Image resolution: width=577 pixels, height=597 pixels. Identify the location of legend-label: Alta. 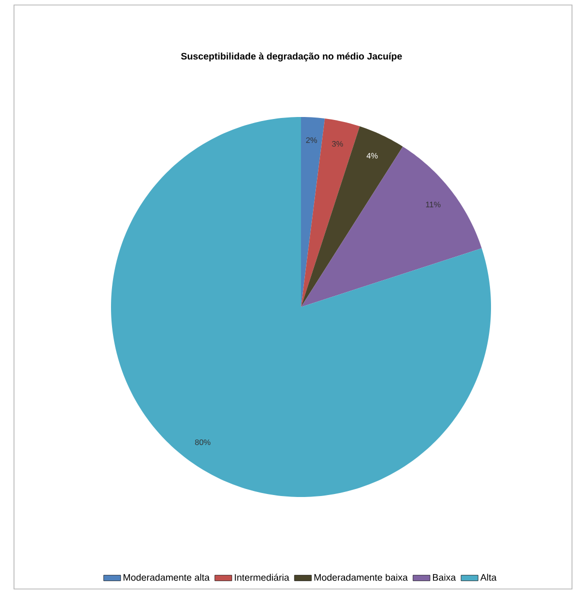
(488, 577).